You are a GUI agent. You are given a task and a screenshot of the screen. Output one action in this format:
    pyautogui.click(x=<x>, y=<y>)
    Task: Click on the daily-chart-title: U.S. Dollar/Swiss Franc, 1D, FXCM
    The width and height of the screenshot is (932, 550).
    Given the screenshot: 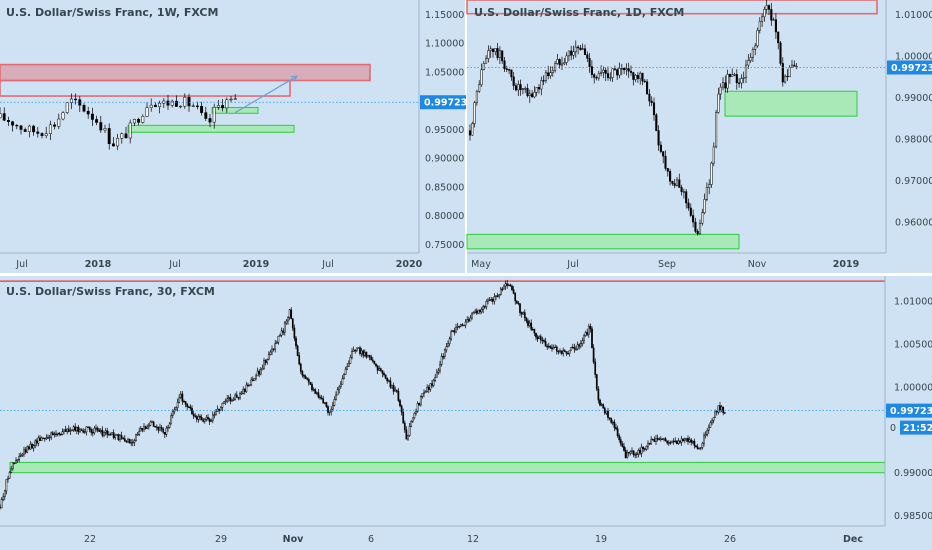 What is the action you would take?
    pyautogui.click(x=579, y=12)
    